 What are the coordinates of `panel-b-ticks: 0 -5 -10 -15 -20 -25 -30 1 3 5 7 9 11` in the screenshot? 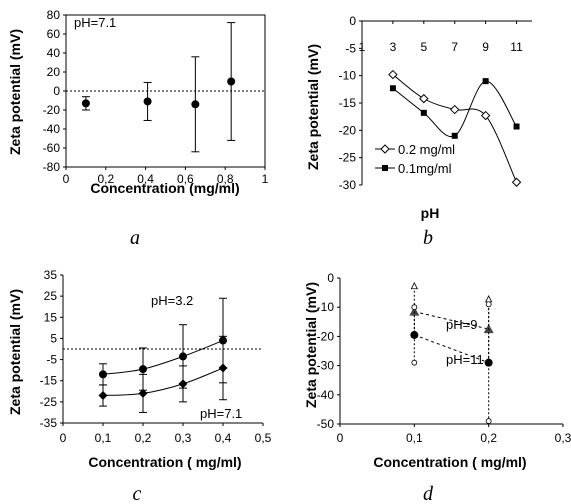 It's located at (435, 103).